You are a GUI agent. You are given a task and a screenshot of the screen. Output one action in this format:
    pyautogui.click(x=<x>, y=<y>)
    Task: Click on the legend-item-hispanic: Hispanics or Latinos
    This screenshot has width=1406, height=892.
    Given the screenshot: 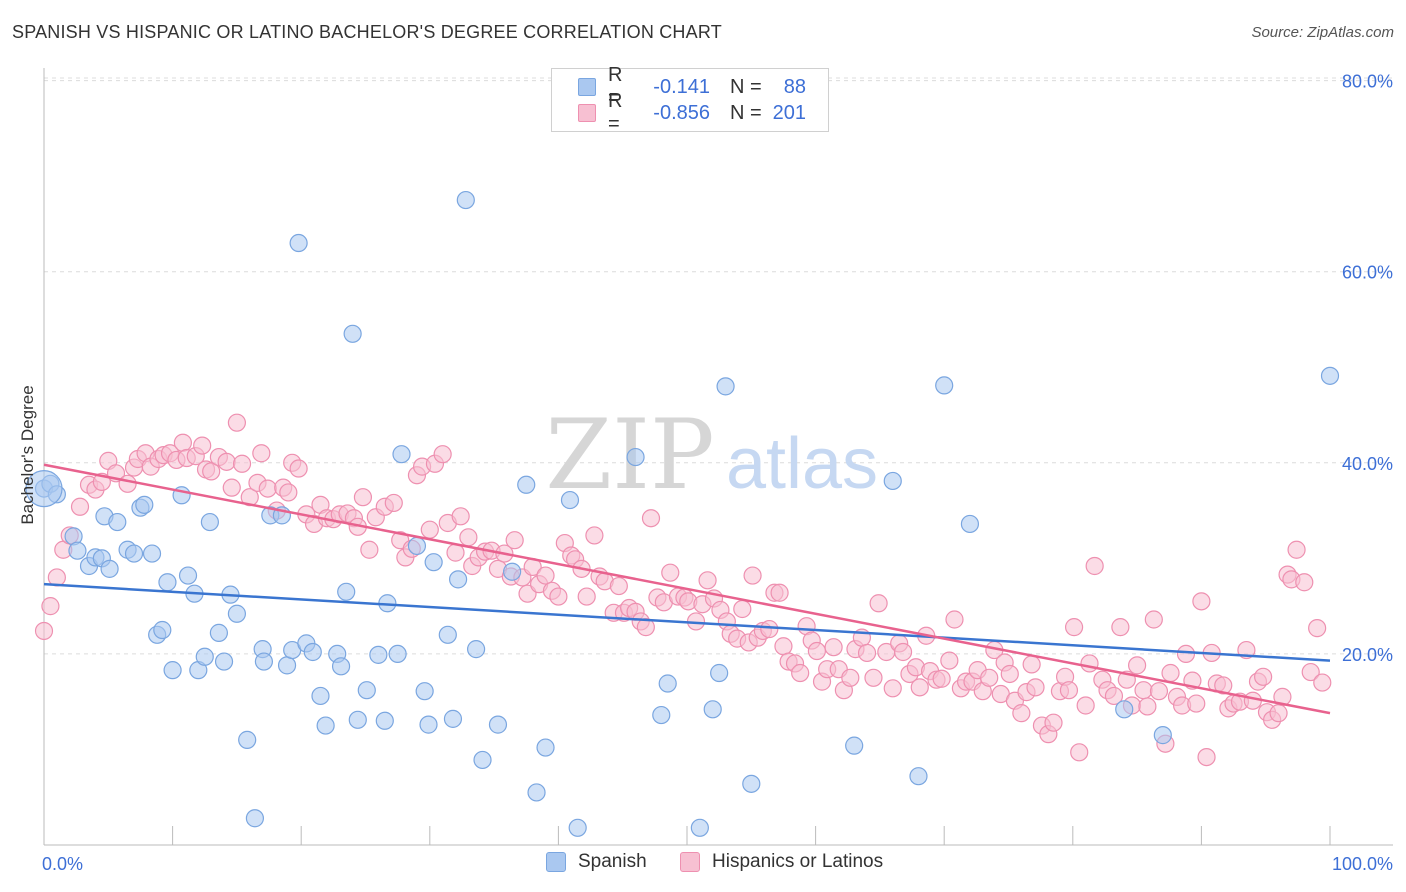 What is the action you would take?
    pyautogui.click(x=781, y=862)
    